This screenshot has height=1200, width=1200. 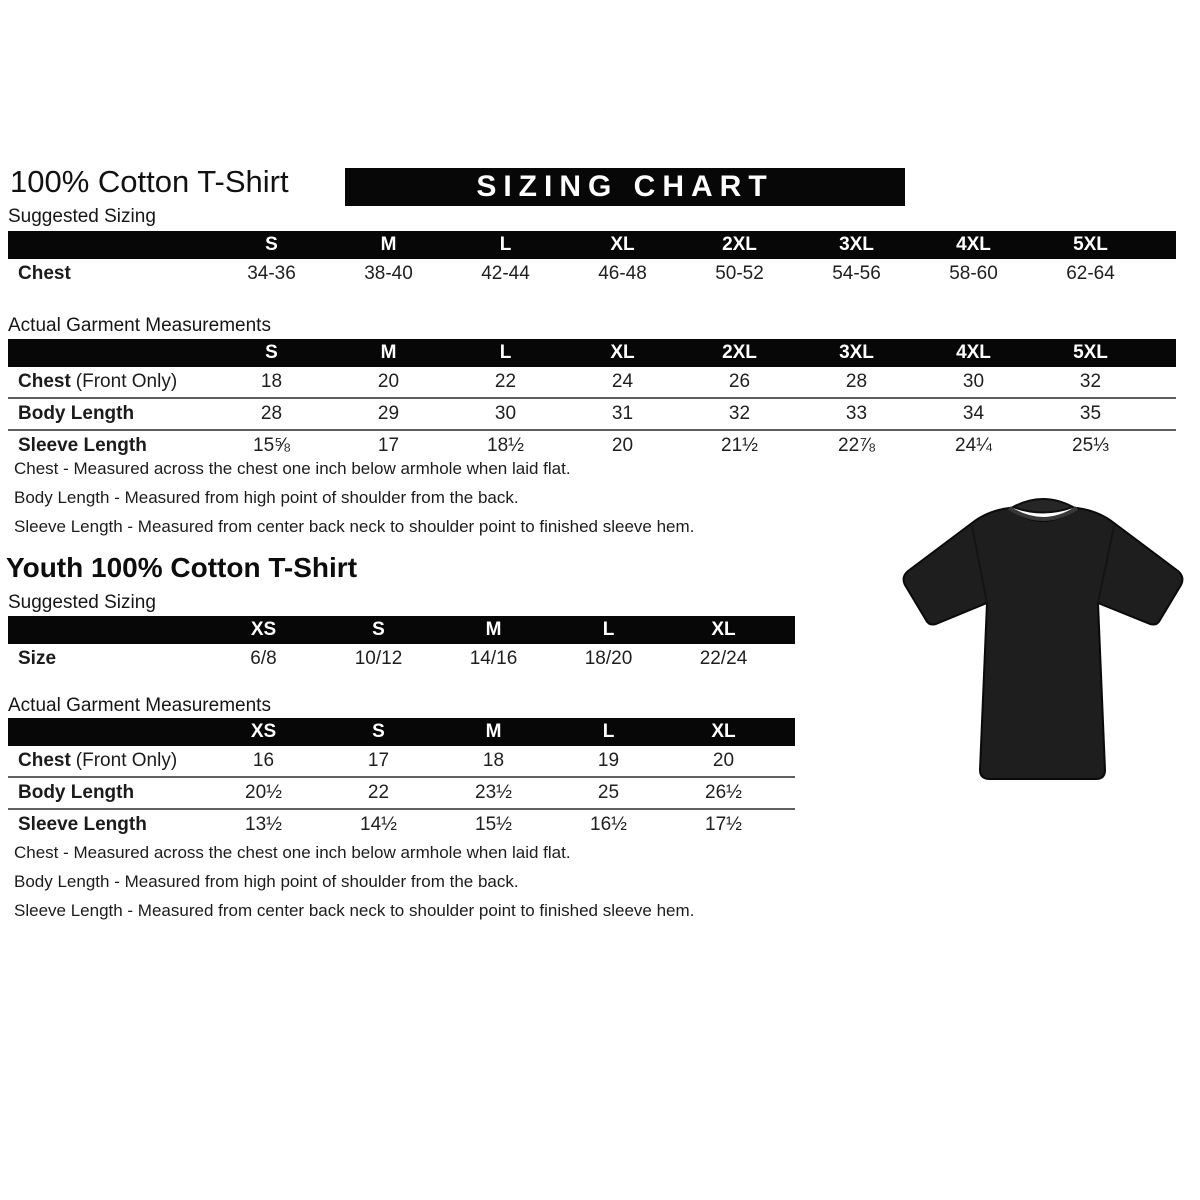 I want to click on cell-value: 54-56, so click(x=856, y=273).